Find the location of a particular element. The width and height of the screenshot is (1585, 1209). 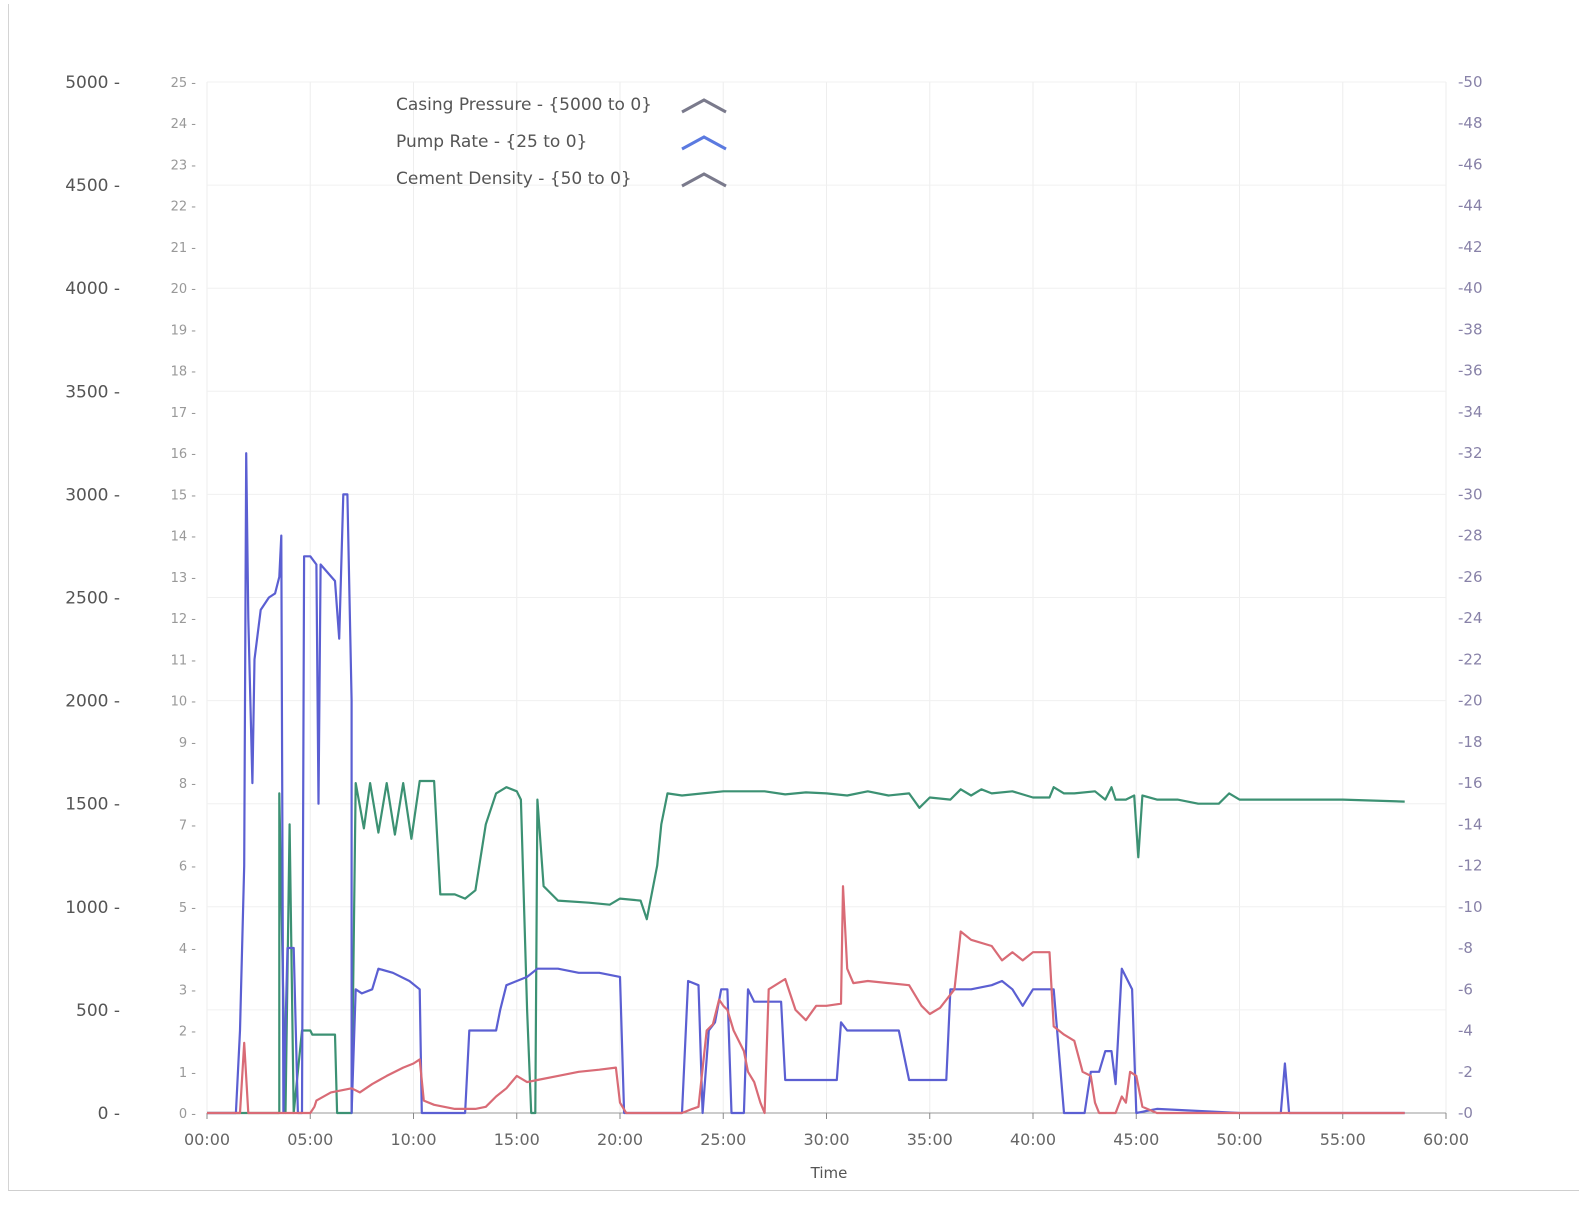

y-mid-tick-label: 4 - is located at coordinates (187, 949).